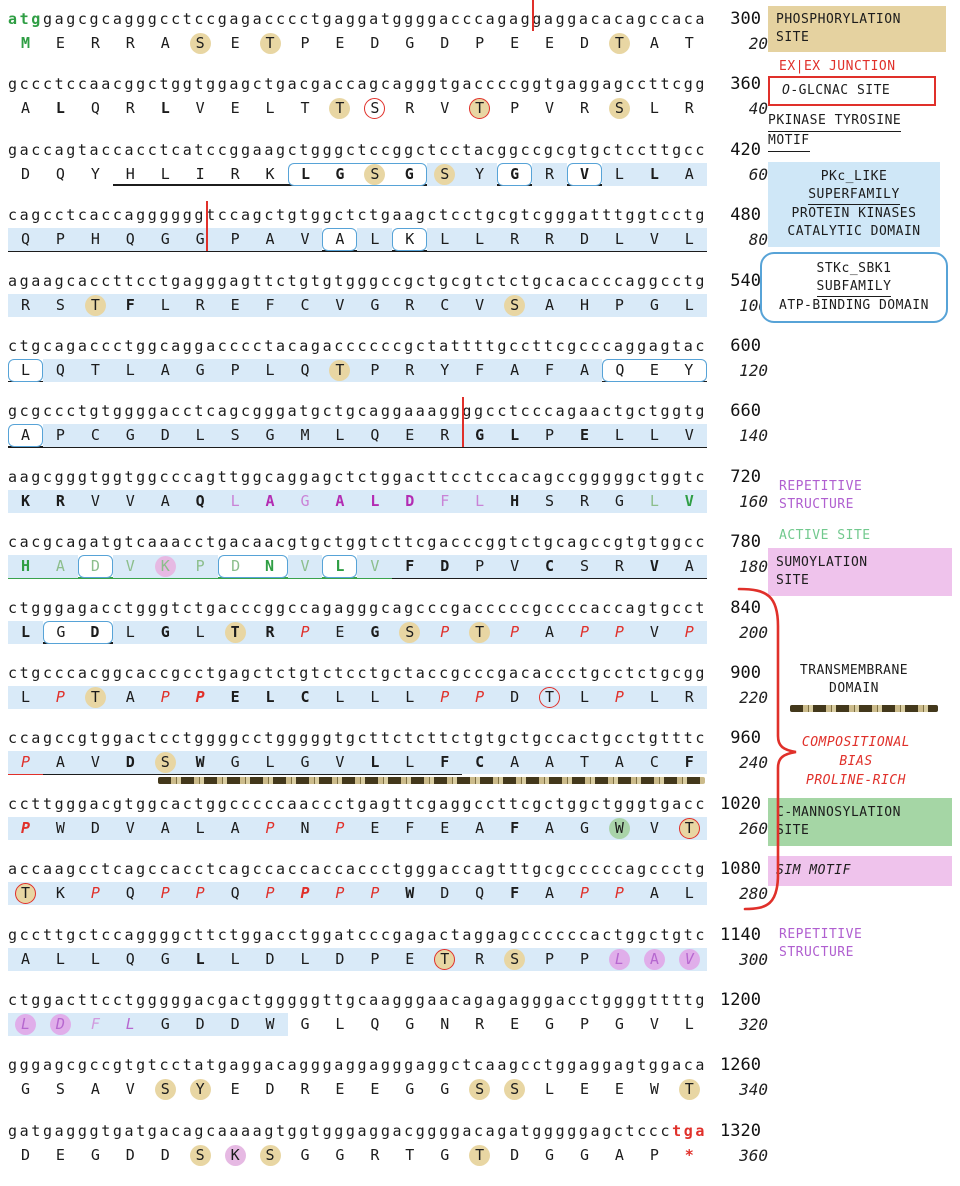 The width and height of the screenshot is (960, 1186). What do you see at coordinates (860, 572) in the screenshot?
I see `legend-sumoylation-site: SUMOYLATION SITE` at bounding box center [860, 572].